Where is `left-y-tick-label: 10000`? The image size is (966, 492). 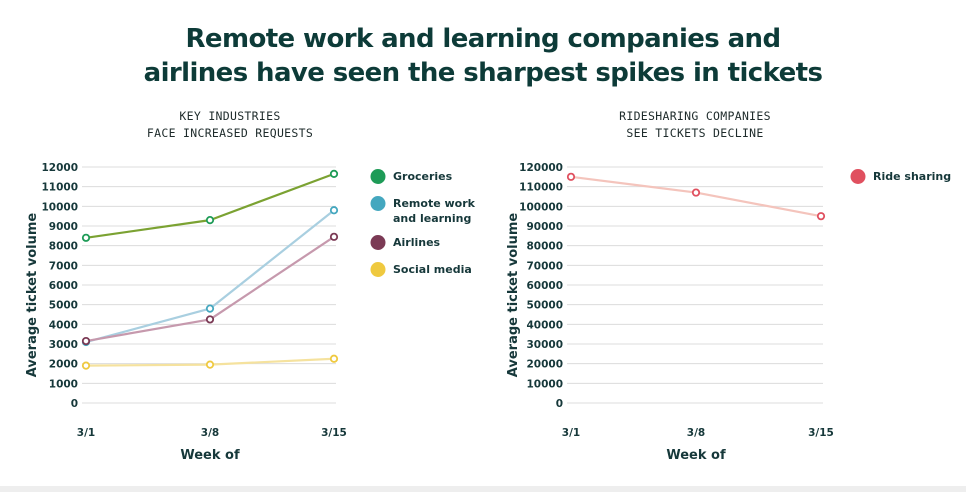
left-y-tick-label: 10000 is located at coordinates (59, 207).